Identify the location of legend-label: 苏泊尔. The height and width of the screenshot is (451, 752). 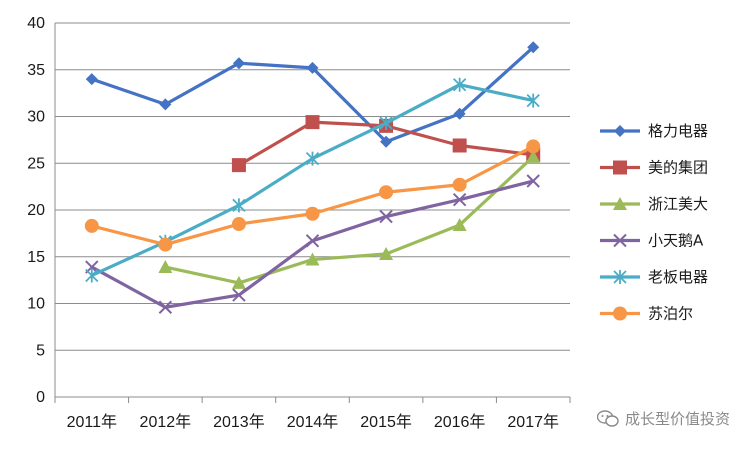
(670, 314).